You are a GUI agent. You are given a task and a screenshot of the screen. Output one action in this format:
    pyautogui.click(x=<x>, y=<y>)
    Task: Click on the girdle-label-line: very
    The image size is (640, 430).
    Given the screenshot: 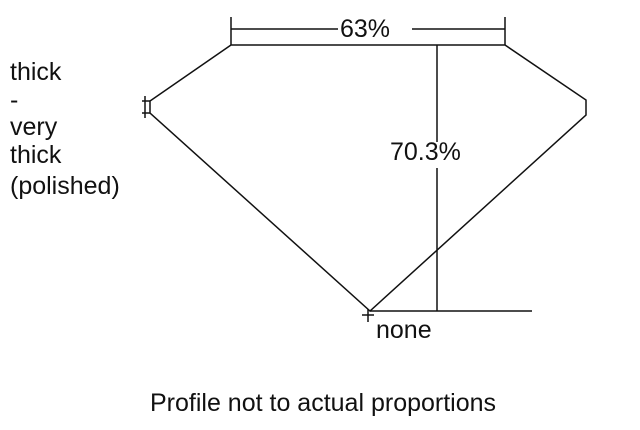 What is the action you would take?
    pyautogui.click(x=34, y=127)
    